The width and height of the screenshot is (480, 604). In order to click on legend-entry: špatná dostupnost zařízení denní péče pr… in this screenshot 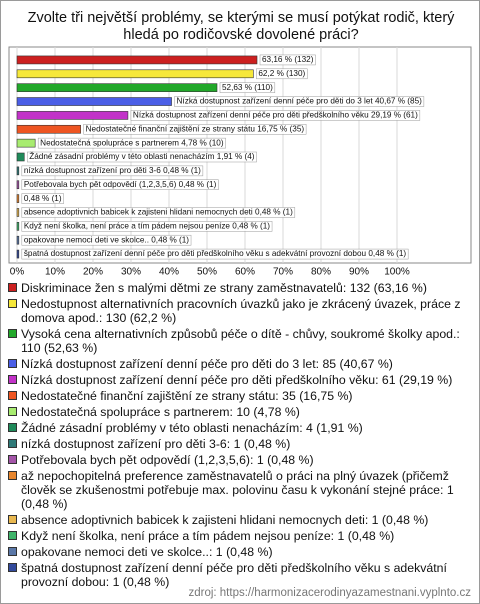, I will do `click(240, 575)`.